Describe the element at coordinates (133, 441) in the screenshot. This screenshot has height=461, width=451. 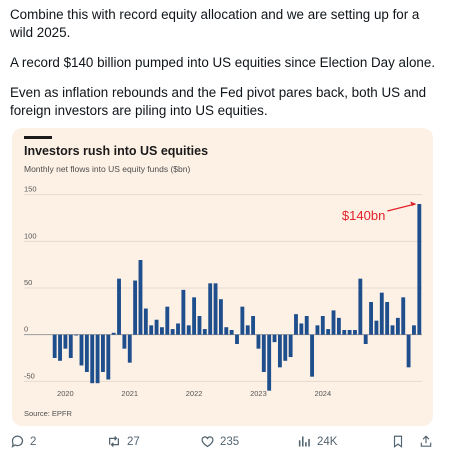
I see `repost-count: 27` at that location.